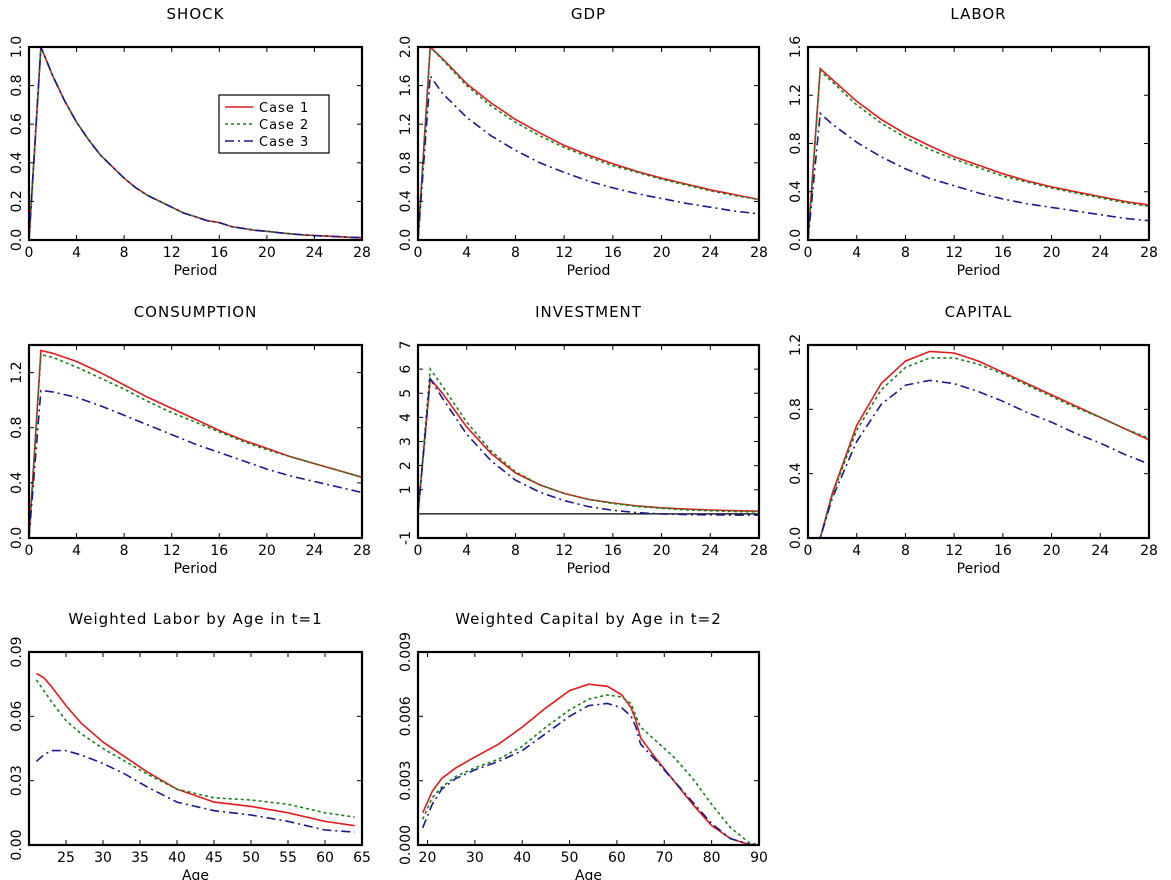 The height and width of the screenshot is (880, 1171). What do you see at coordinates (362, 858) in the screenshot?
I see `x-tick-label: 65` at bounding box center [362, 858].